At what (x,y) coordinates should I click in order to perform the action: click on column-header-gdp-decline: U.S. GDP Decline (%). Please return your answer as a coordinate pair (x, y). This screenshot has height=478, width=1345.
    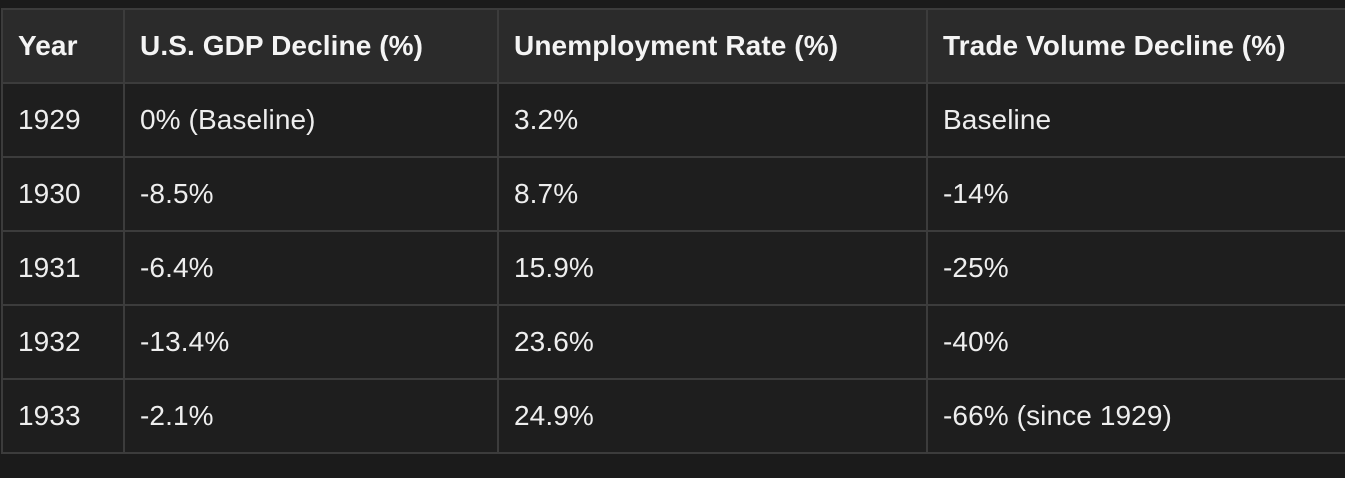
    Looking at the image, I should click on (311, 46).